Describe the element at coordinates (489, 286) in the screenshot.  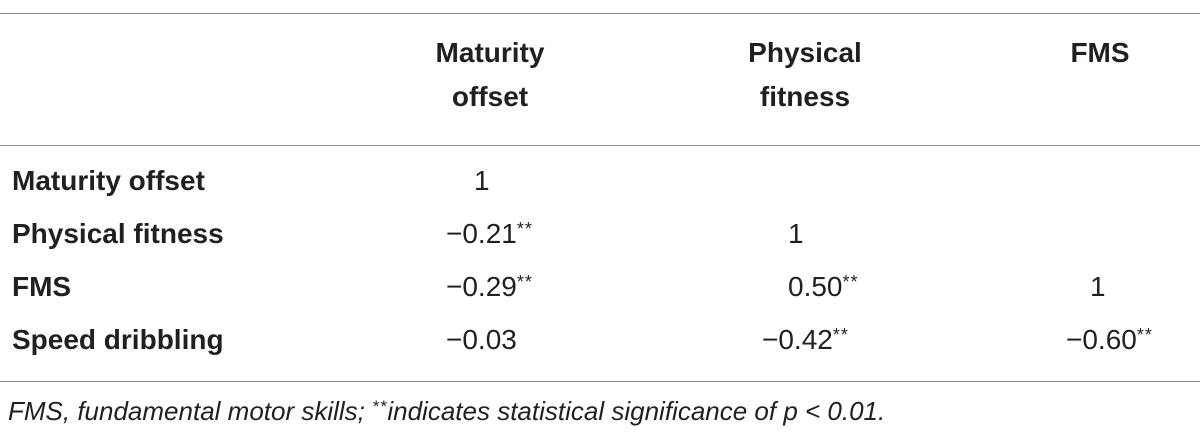
I see `table-cell: −0.29**` at that location.